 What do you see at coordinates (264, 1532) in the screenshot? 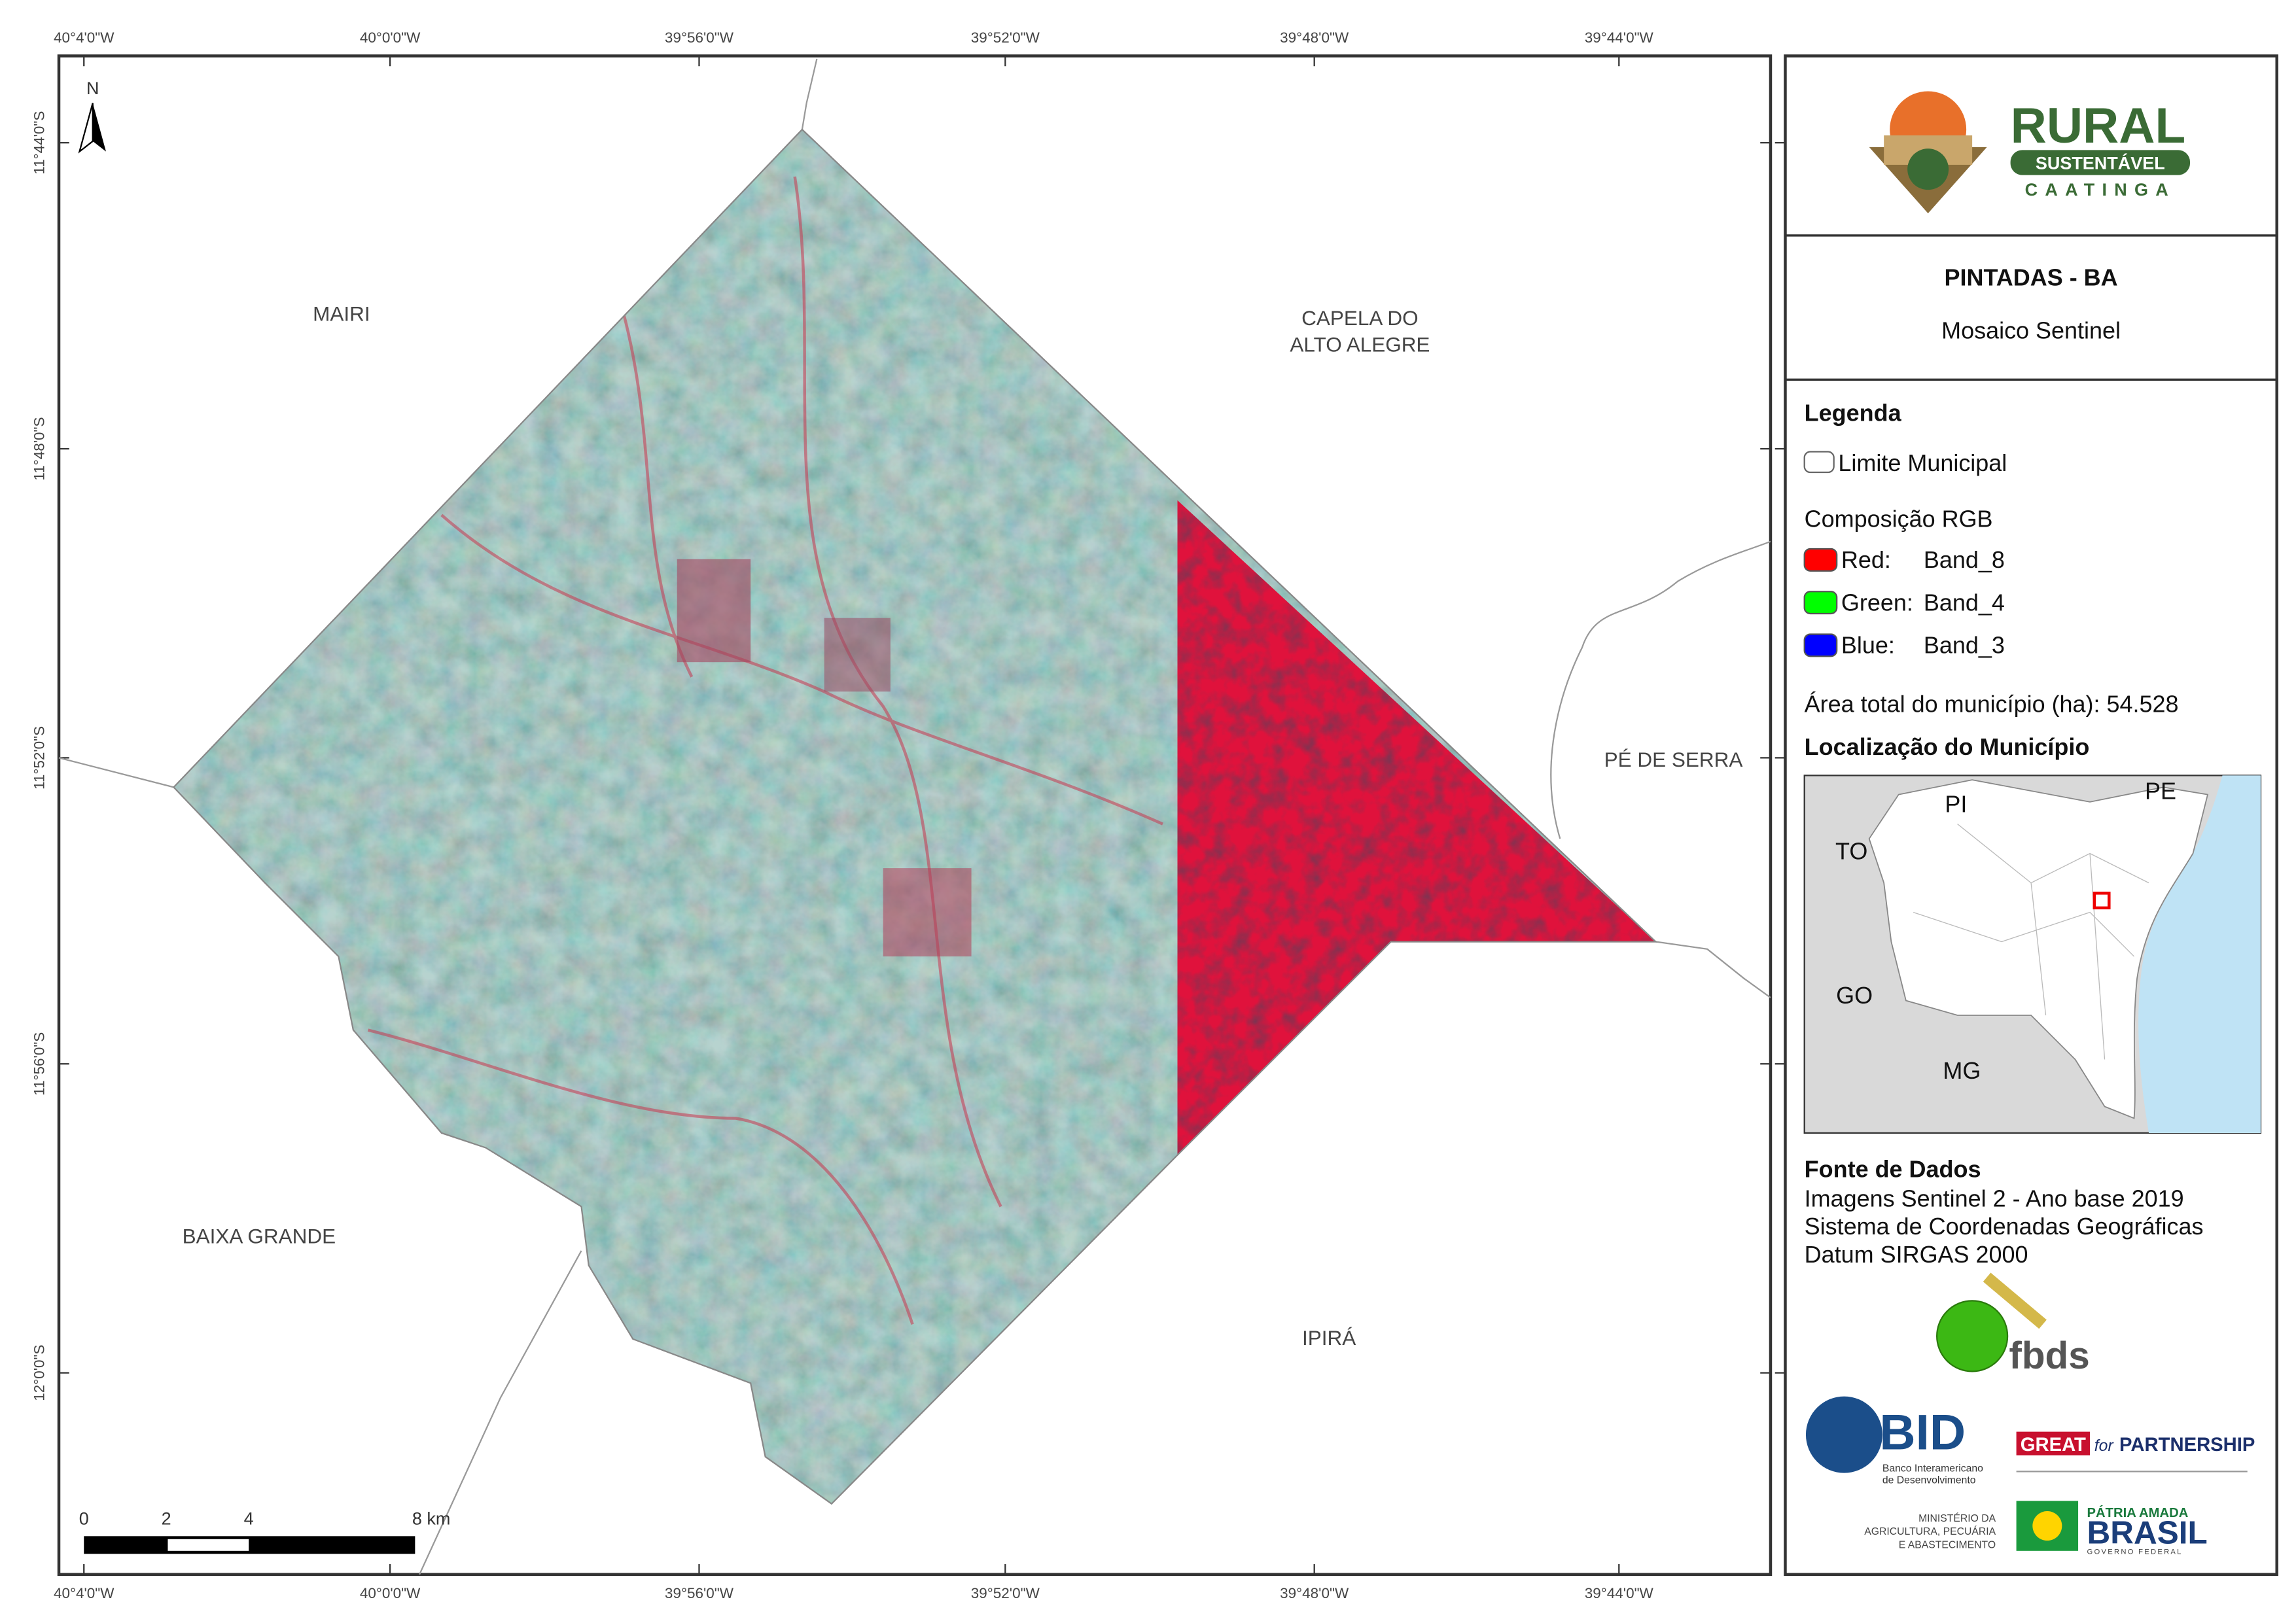
I see `scale-bar: 0 2 4 8 km` at bounding box center [264, 1532].